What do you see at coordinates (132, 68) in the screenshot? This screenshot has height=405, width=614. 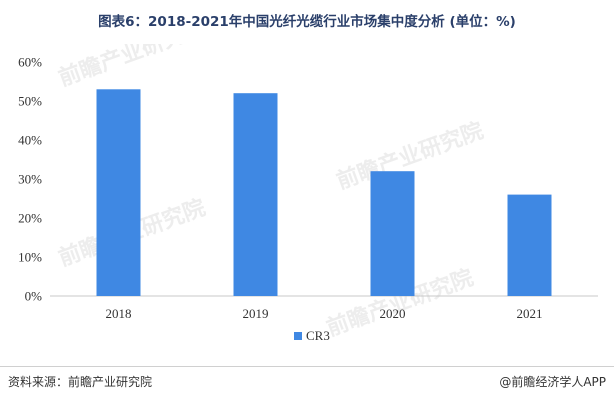 I see `watermark-1: 前瞻产业研究院` at bounding box center [132, 68].